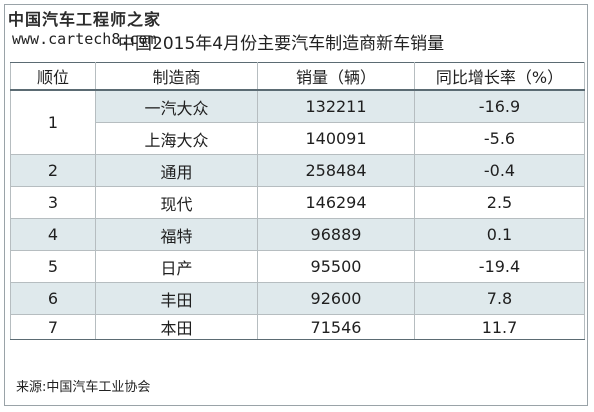 The width and height of the screenshot is (594, 412). I want to click on growth-cell: 2.5, so click(499, 202).